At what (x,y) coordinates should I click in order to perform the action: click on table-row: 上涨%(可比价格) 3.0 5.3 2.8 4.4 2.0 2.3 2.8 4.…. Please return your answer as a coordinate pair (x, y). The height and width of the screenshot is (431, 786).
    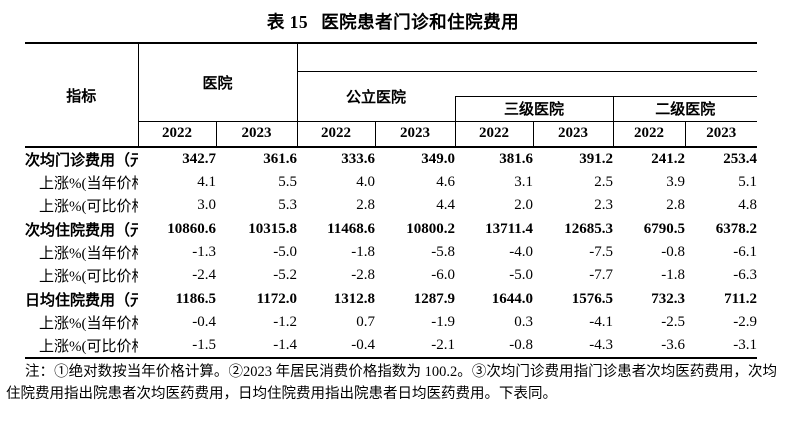
    Looking at the image, I should click on (391, 205).